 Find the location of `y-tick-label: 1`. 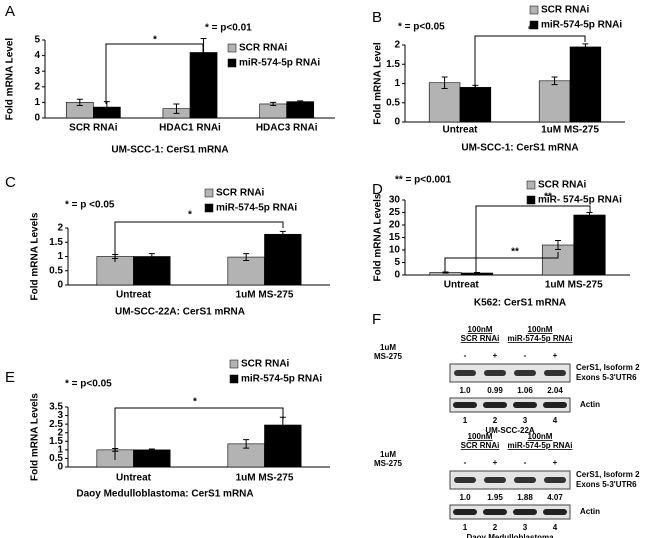

y-tick-label: 1 is located at coordinates (60, 256).